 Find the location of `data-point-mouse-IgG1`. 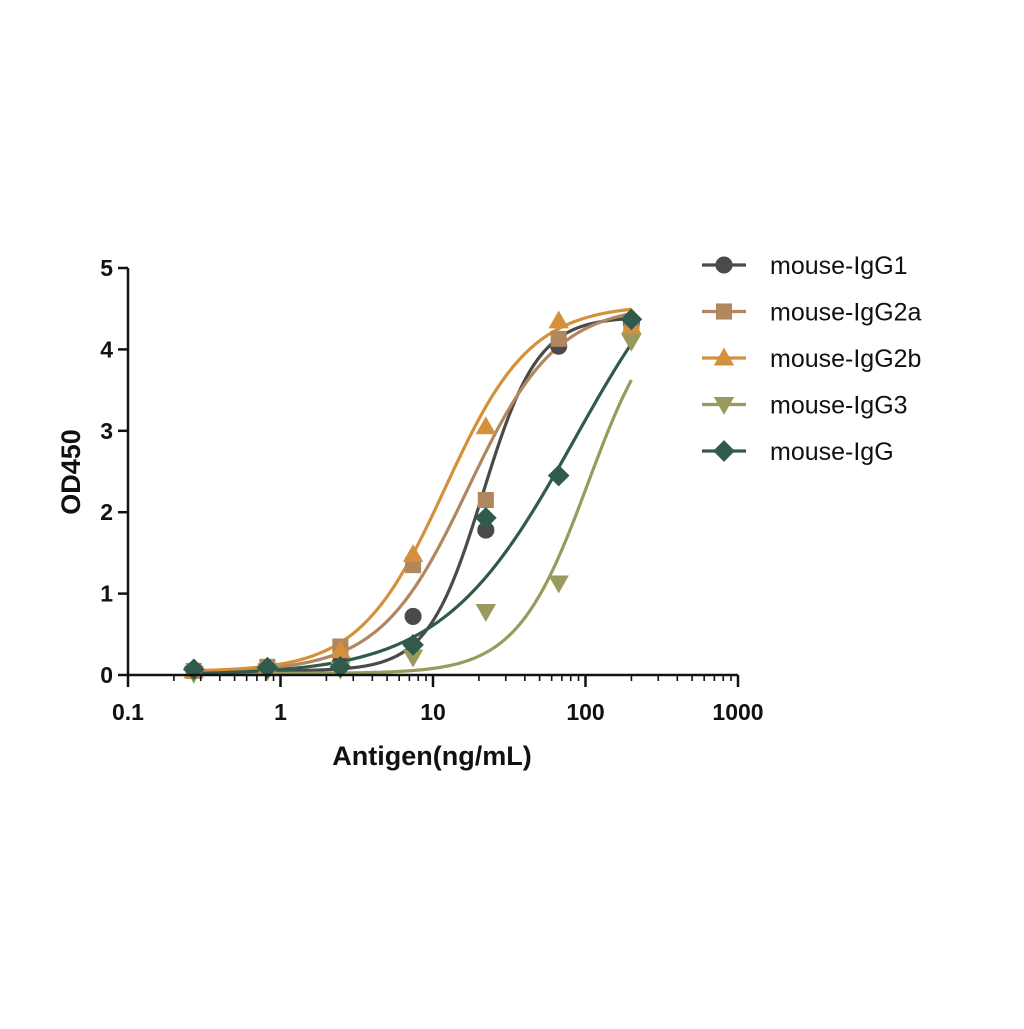

data-point-mouse-IgG1 is located at coordinates (413, 616).